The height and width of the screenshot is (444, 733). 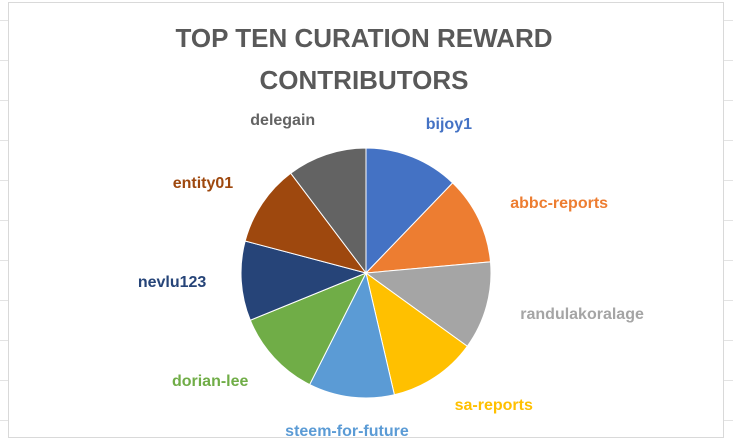 What do you see at coordinates (283, 121) in the screenshot?
I see `data-label: delegain` at bounding box center [283, 121].